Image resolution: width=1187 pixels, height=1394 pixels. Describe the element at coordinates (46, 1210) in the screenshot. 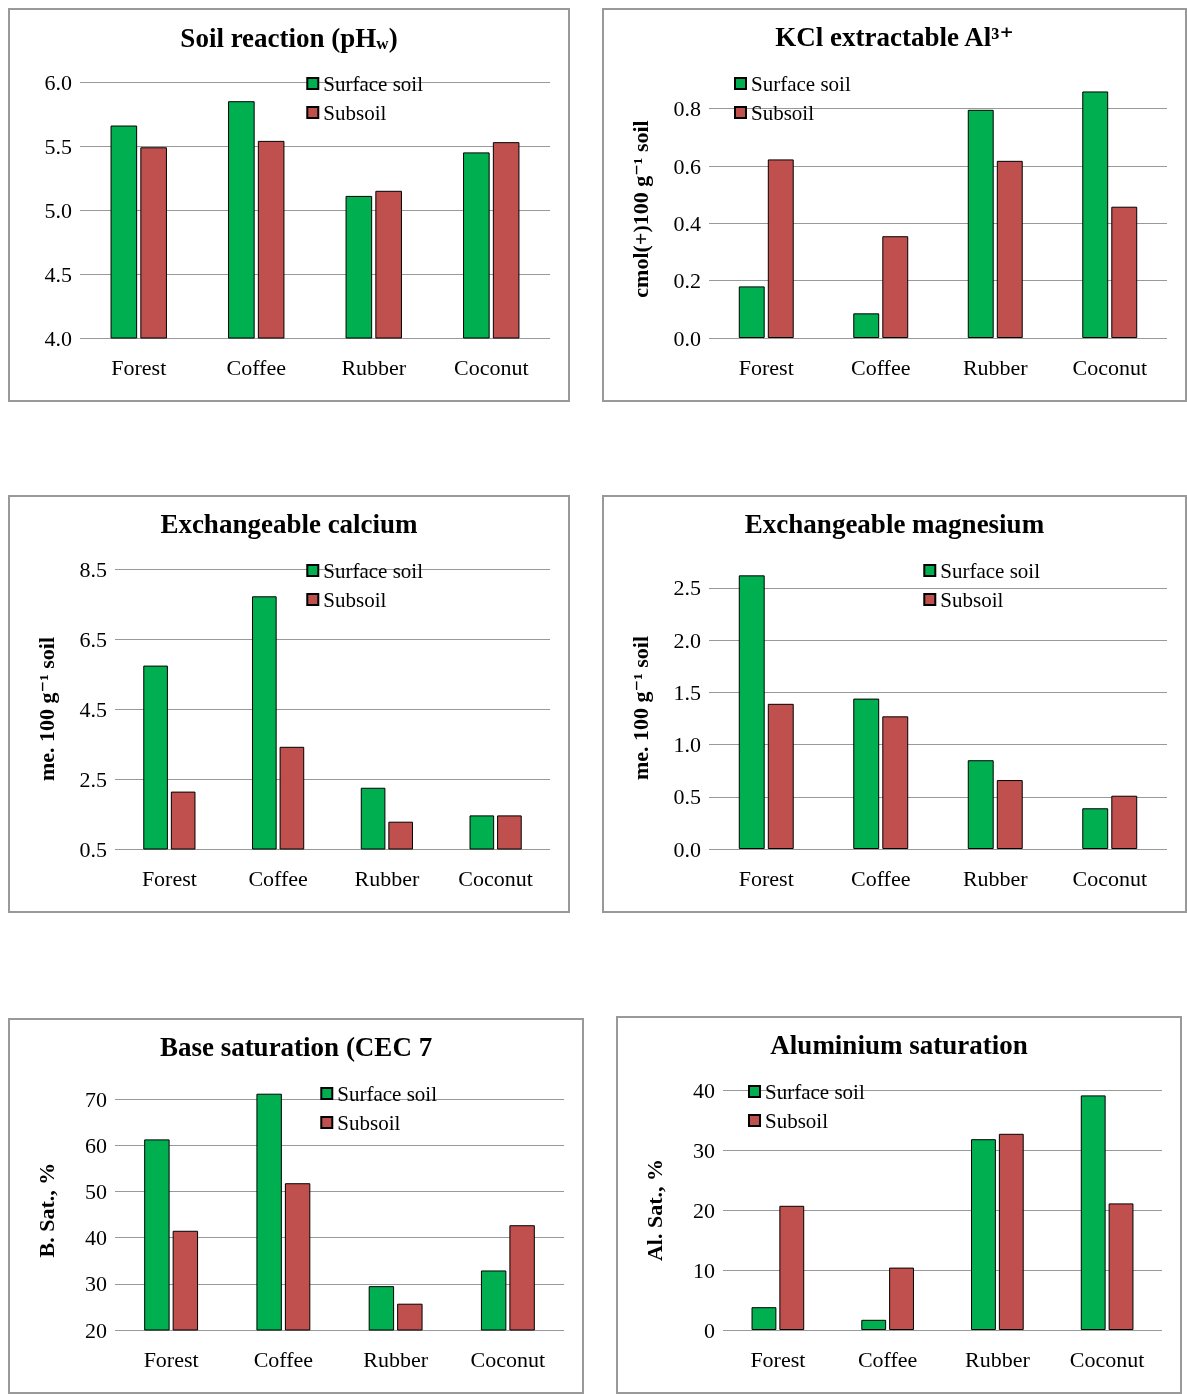

I see `y-axis-title: B. Sat., %` at that location.